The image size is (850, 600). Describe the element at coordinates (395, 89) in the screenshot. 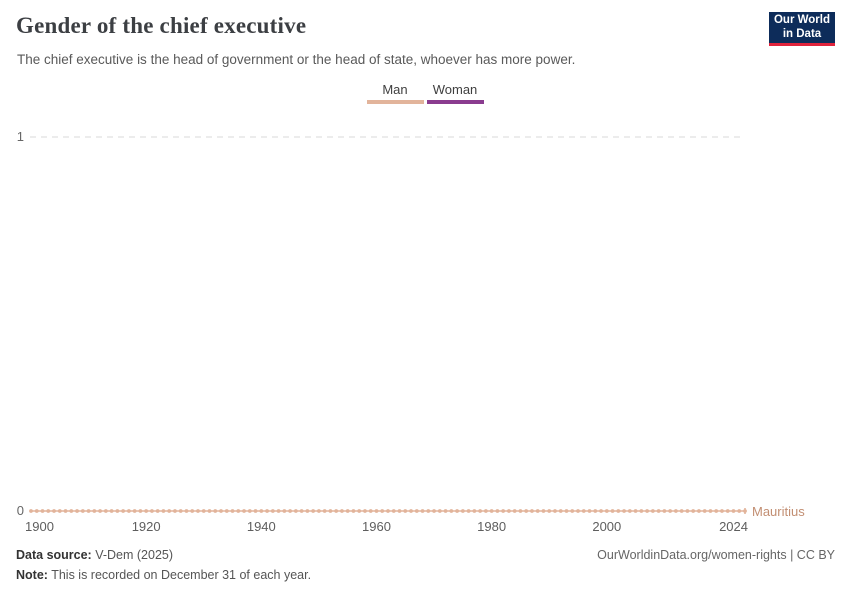

I see `legend-label-man: Man` at that location.